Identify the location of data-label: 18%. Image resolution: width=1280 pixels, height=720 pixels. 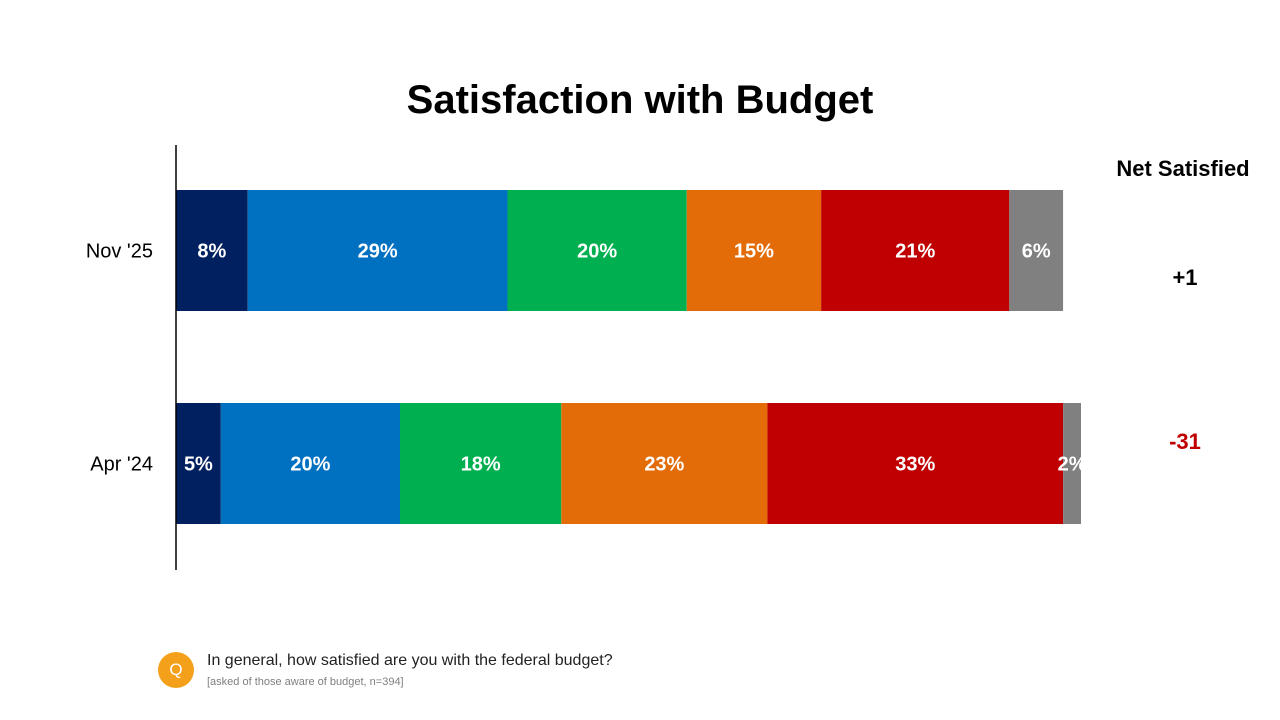
(481, 465).